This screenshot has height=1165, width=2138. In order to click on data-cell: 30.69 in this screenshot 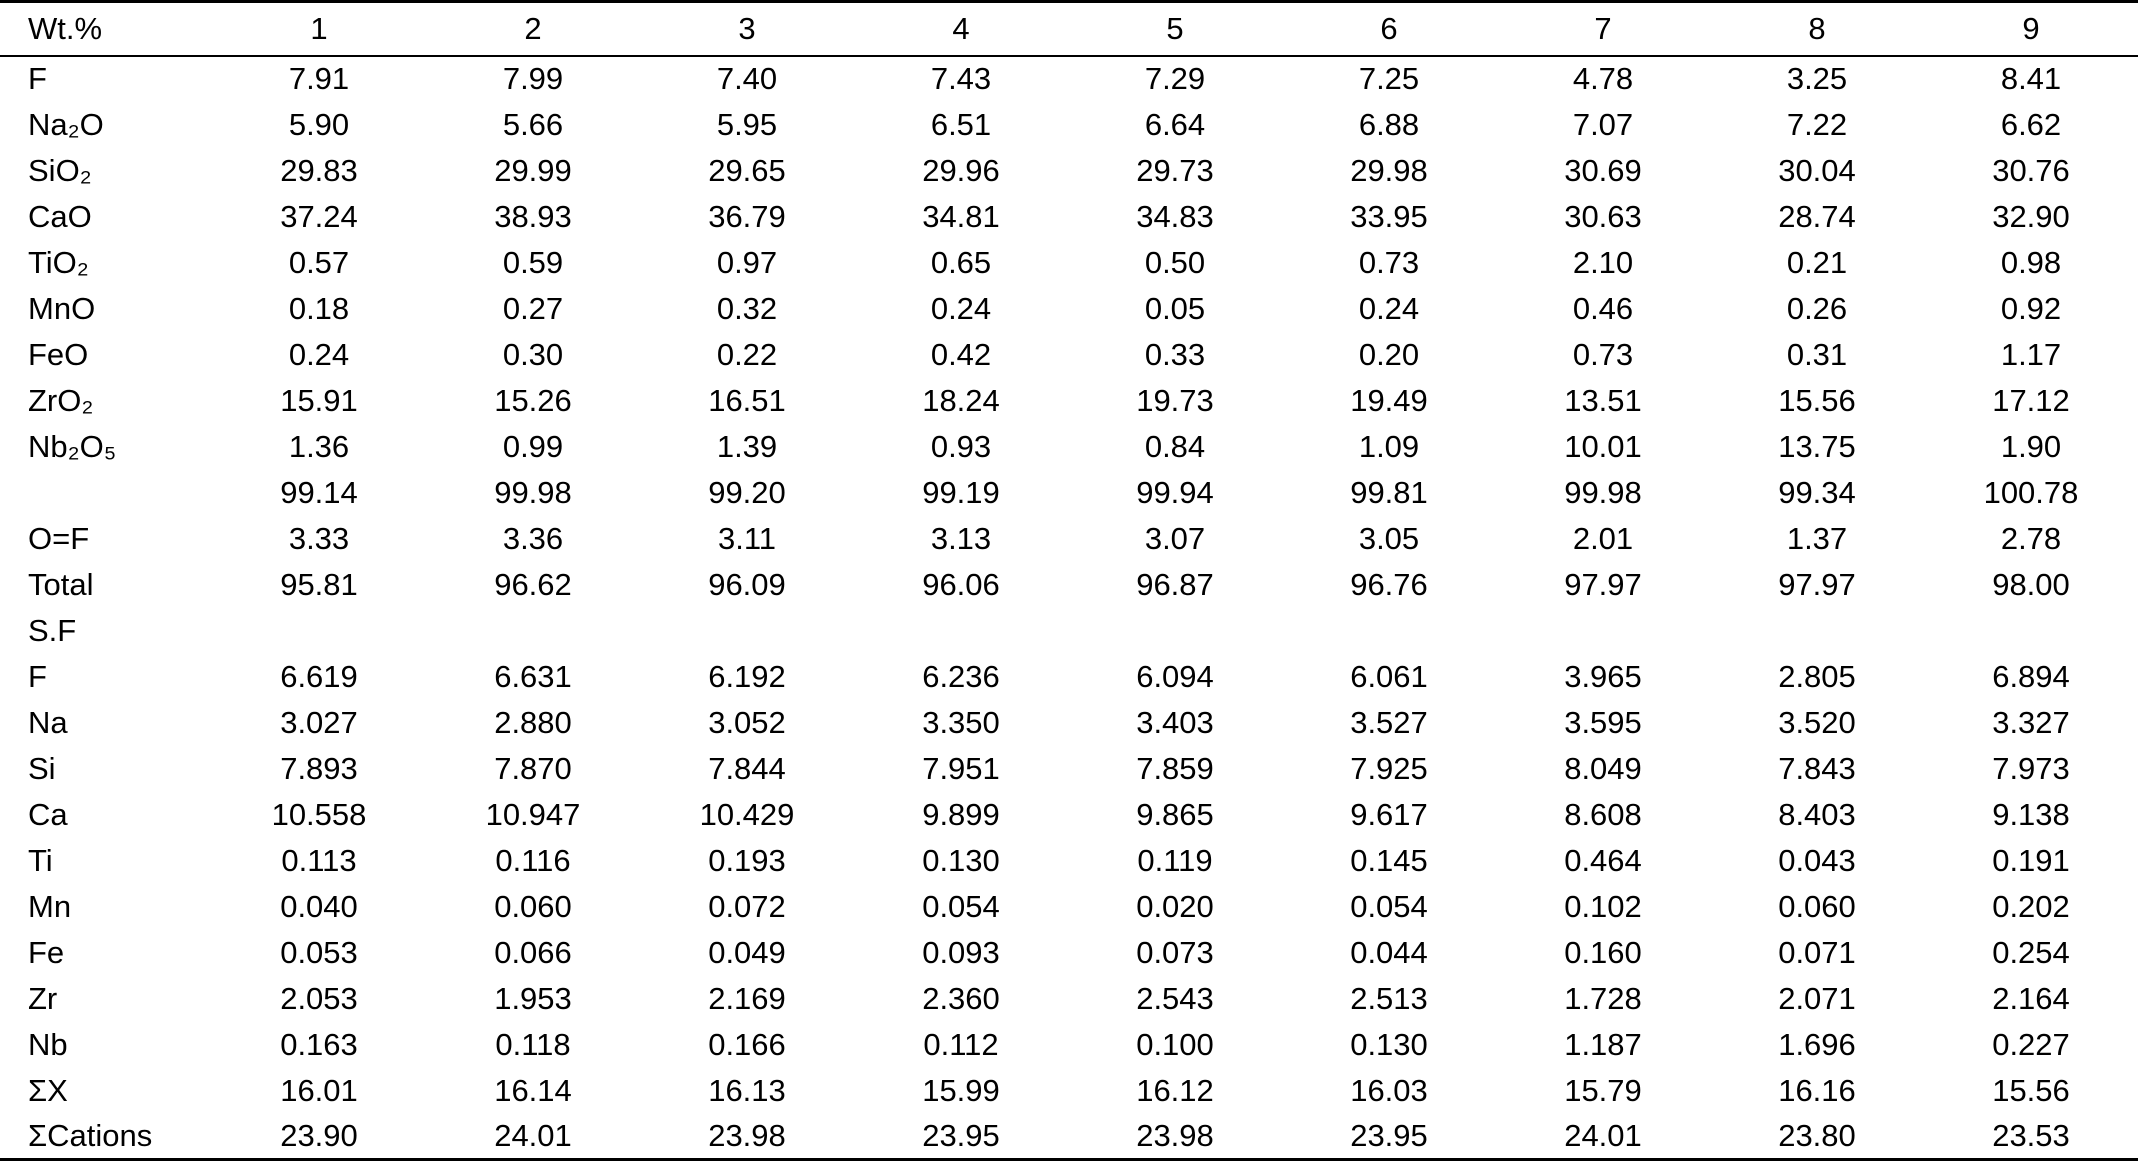, I will do `click(1603, 170)`.